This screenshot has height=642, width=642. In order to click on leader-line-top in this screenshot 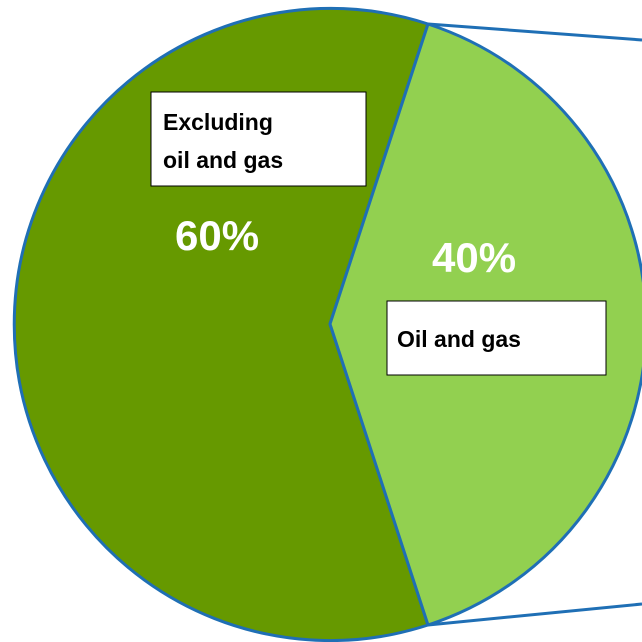, I will do `click(534, 32)`.